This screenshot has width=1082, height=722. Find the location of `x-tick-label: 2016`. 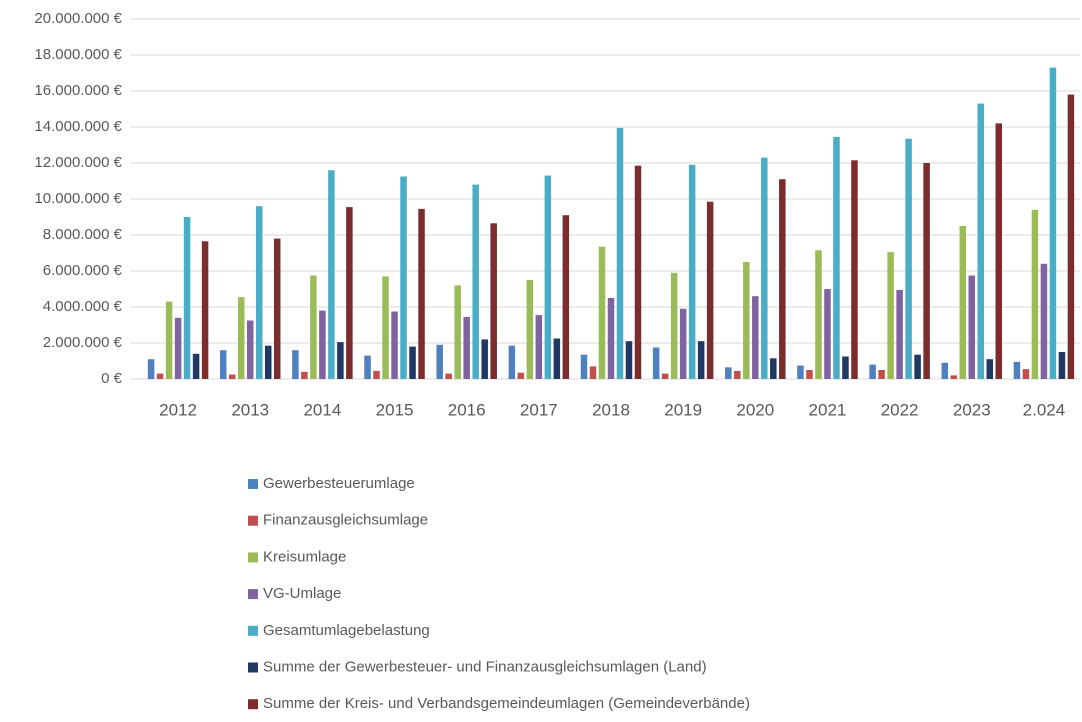

x-tick-label: 2016 is located at coordinates (467, 409).